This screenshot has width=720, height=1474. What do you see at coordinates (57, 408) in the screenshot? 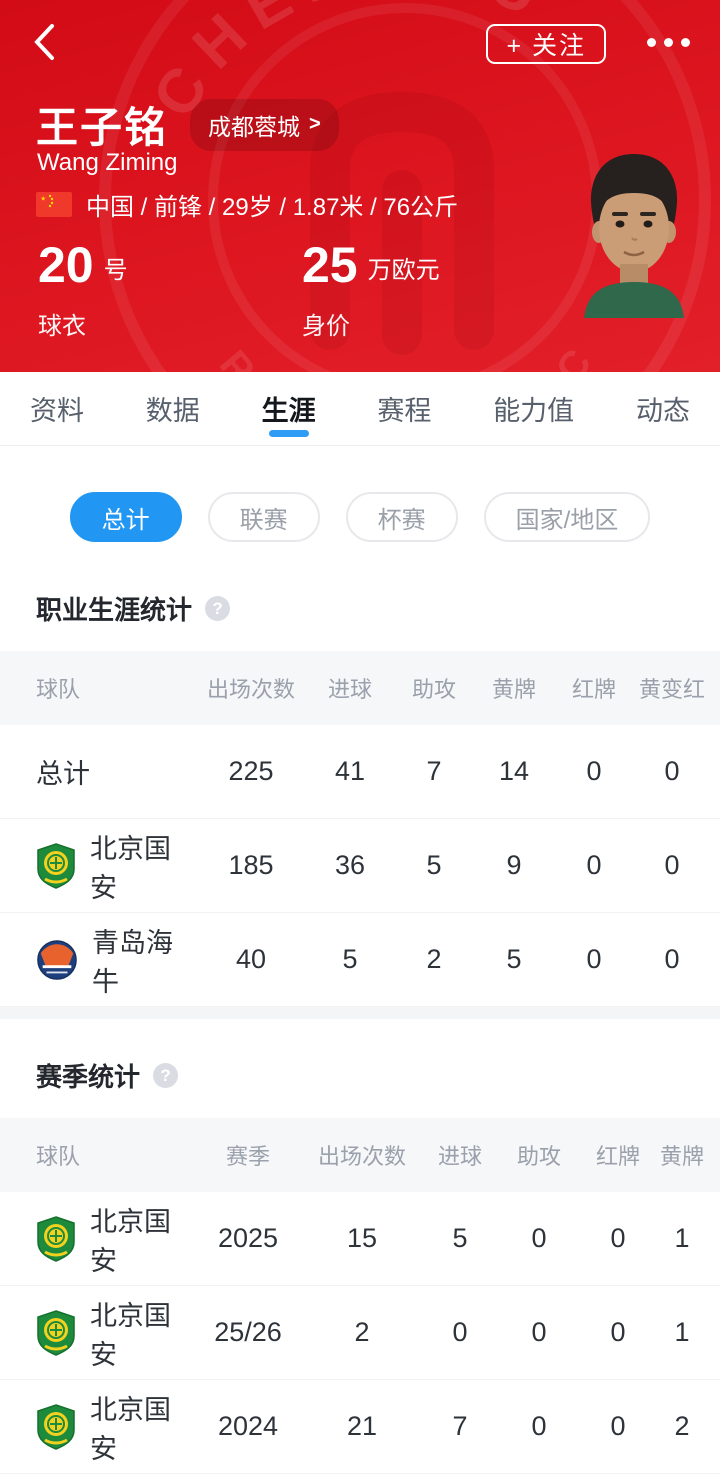
I see `tab-0: 资料` at bounding box center [57, 408].